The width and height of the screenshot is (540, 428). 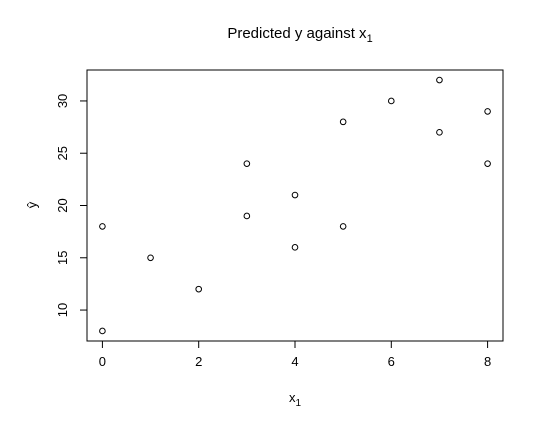 I want to click on x-label-subscript: 1, so click(x=298, y=403).